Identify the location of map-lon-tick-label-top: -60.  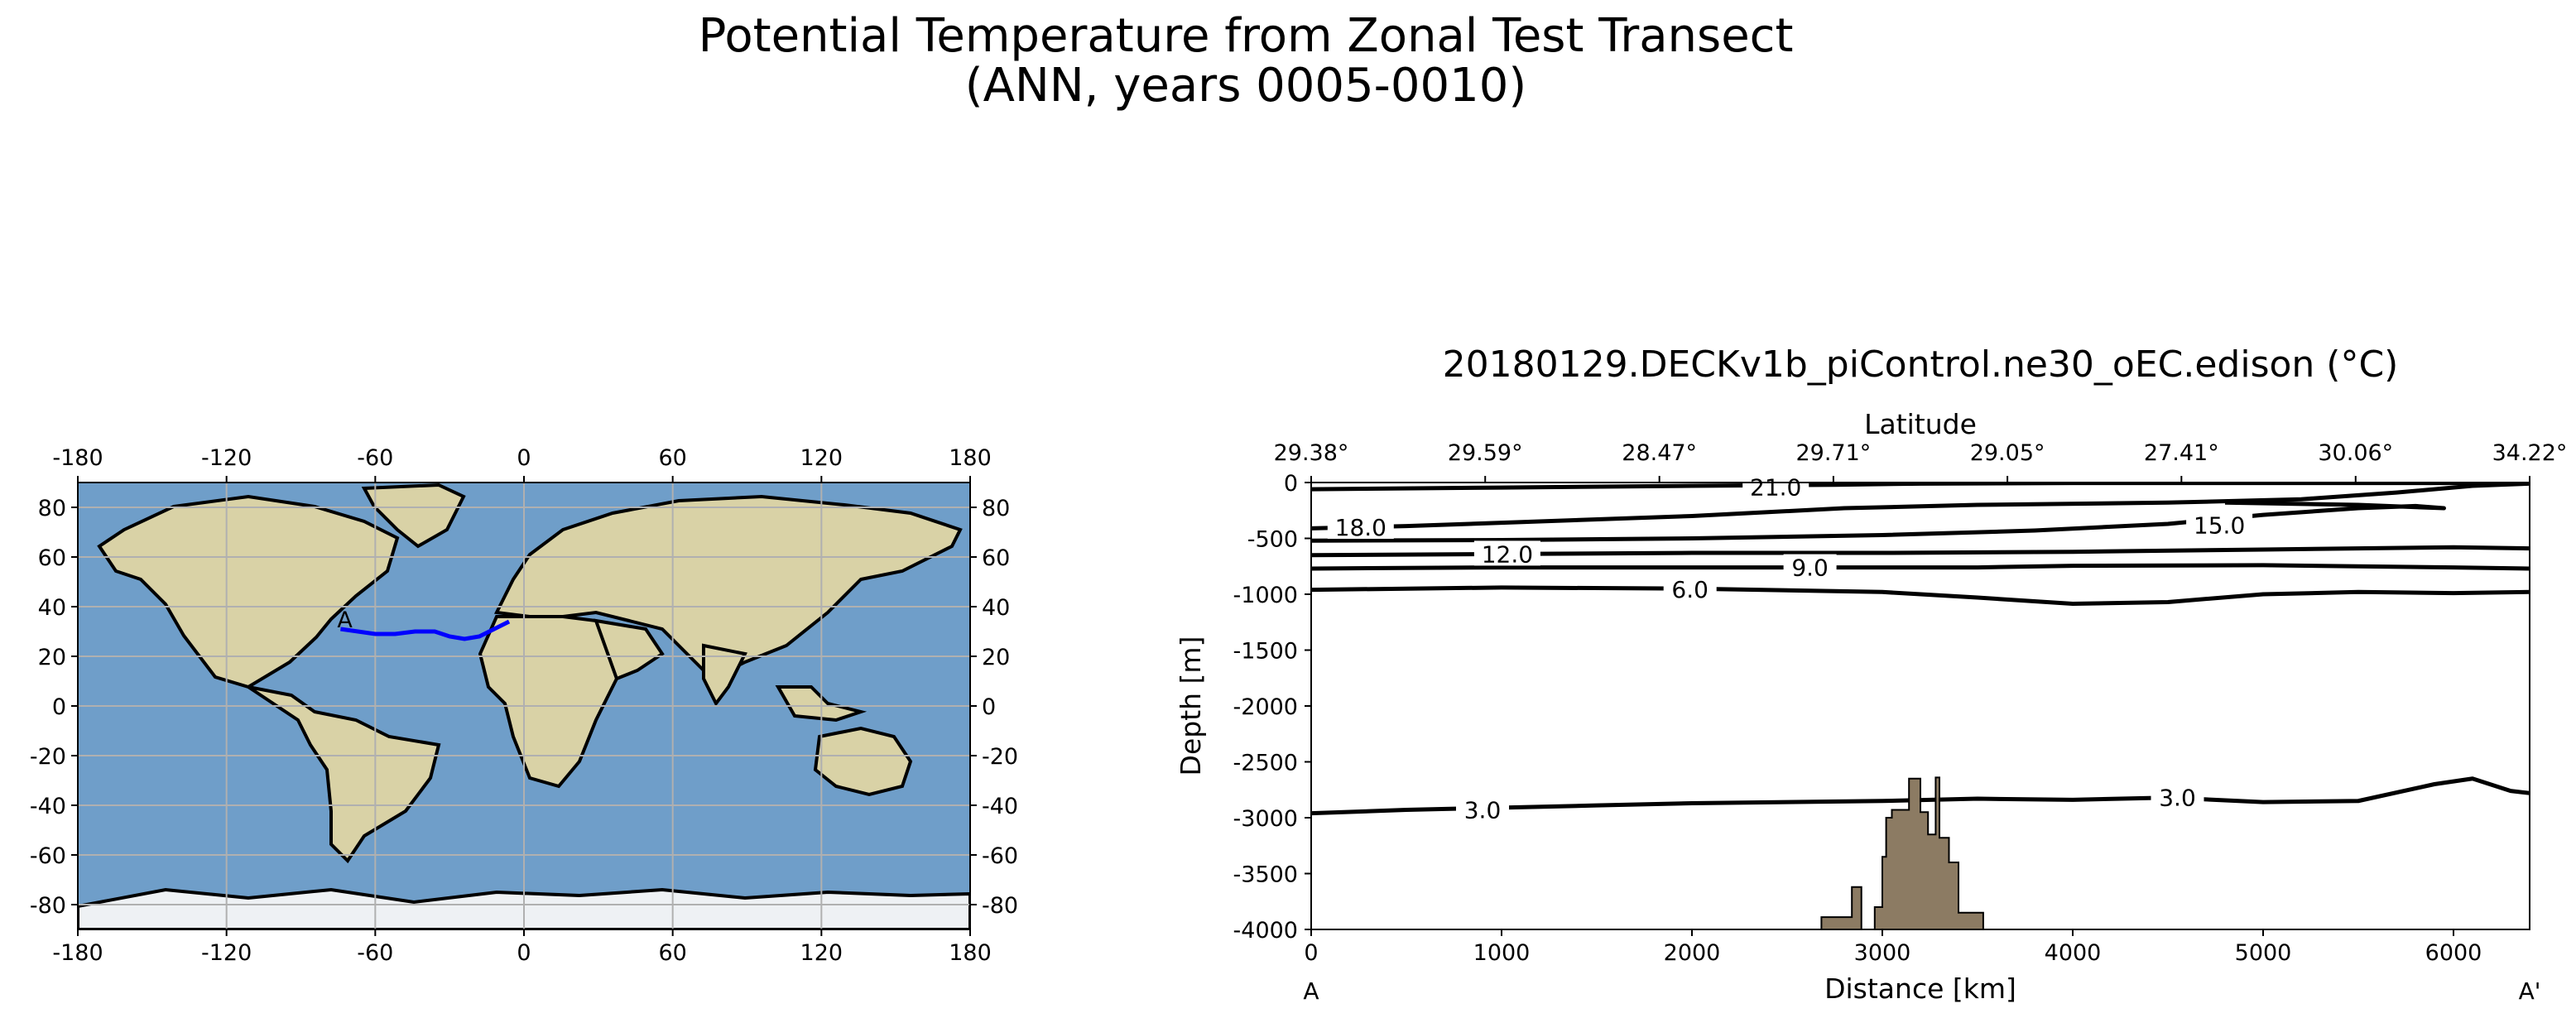
(375, 458).